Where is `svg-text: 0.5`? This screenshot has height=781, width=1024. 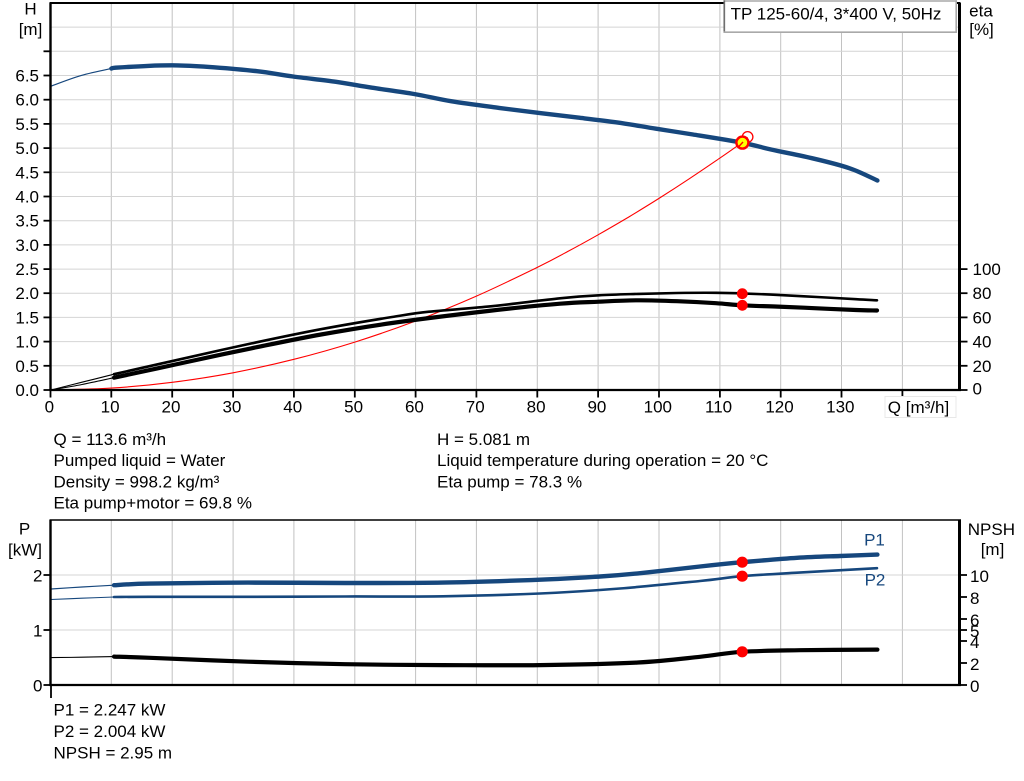
svg-text: 0.5 is located at coordinates (27, 366).